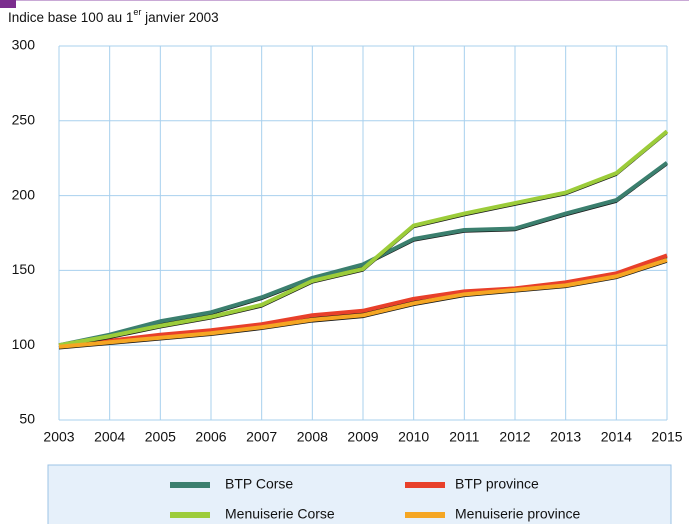  I want to click on label-part: janvier 2003, so click(179, 17).